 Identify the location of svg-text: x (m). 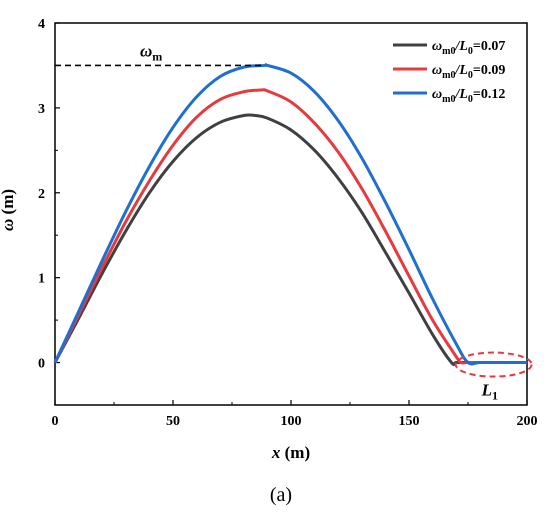
(290, 452).